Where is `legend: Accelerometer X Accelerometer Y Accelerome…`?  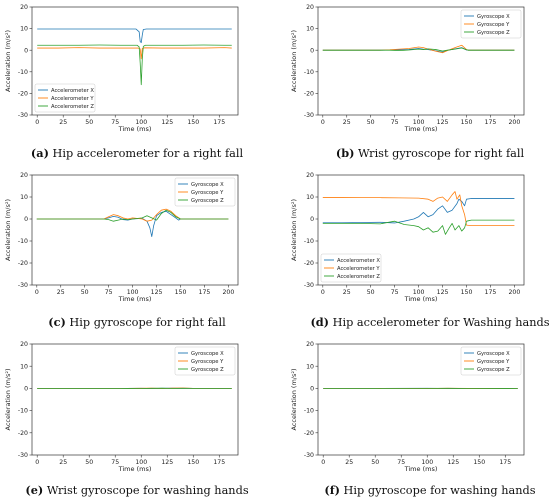
legend: Accelerometer X Accelerometer Y Accelerome… is located at coordinates (351, 268).